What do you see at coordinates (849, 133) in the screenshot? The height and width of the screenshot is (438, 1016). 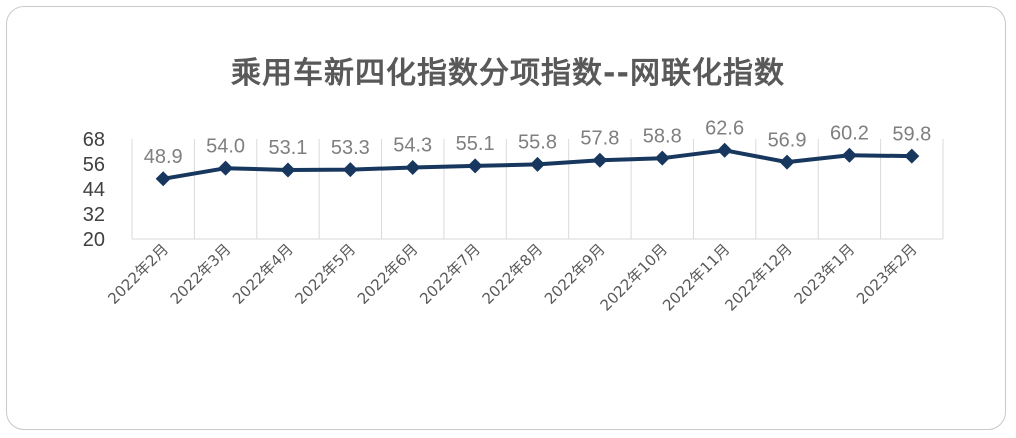 I see `data-label: 60.2` at bounding box center [849, 133].